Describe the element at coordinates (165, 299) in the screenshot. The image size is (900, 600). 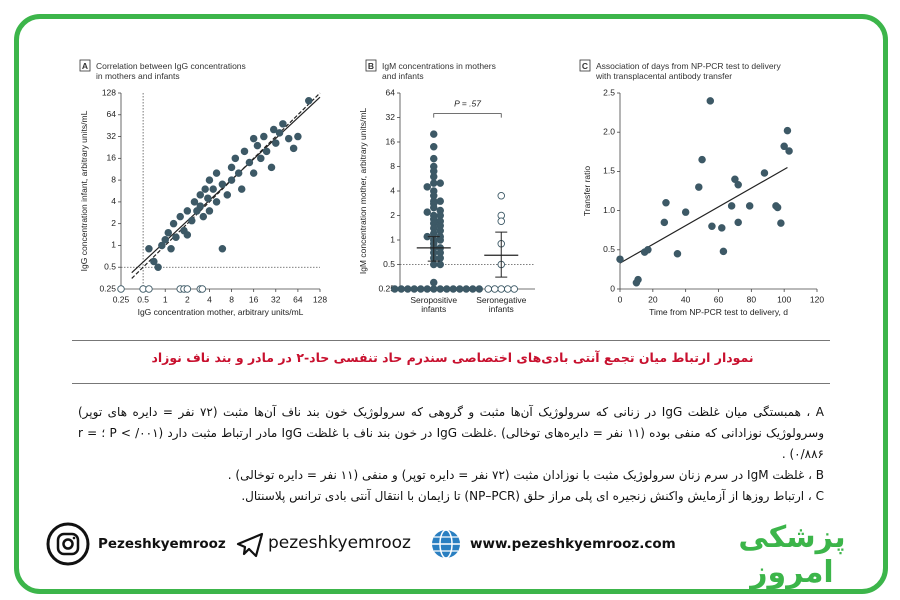
I see `x-tick-label: 1` at that location.